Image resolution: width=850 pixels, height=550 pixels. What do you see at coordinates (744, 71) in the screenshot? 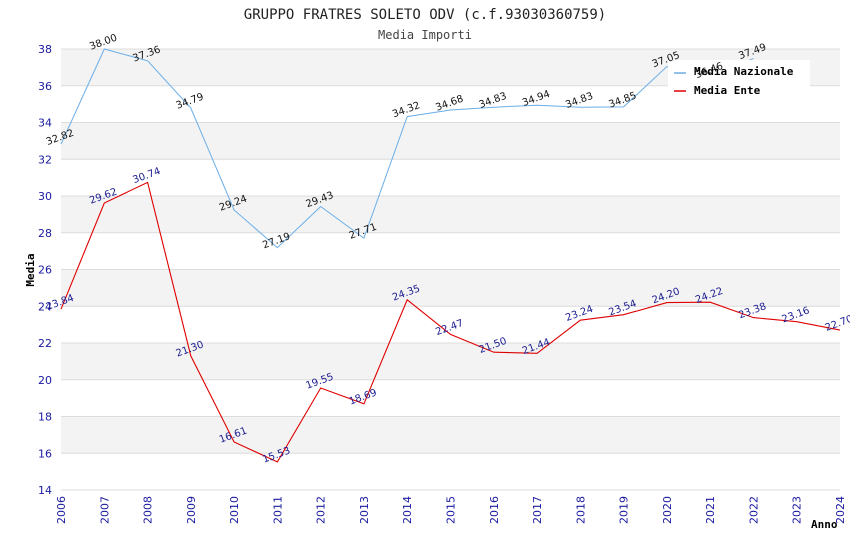
I see `legend-label-nazionale: Media Nazionale` at bounding box center [744, 71].